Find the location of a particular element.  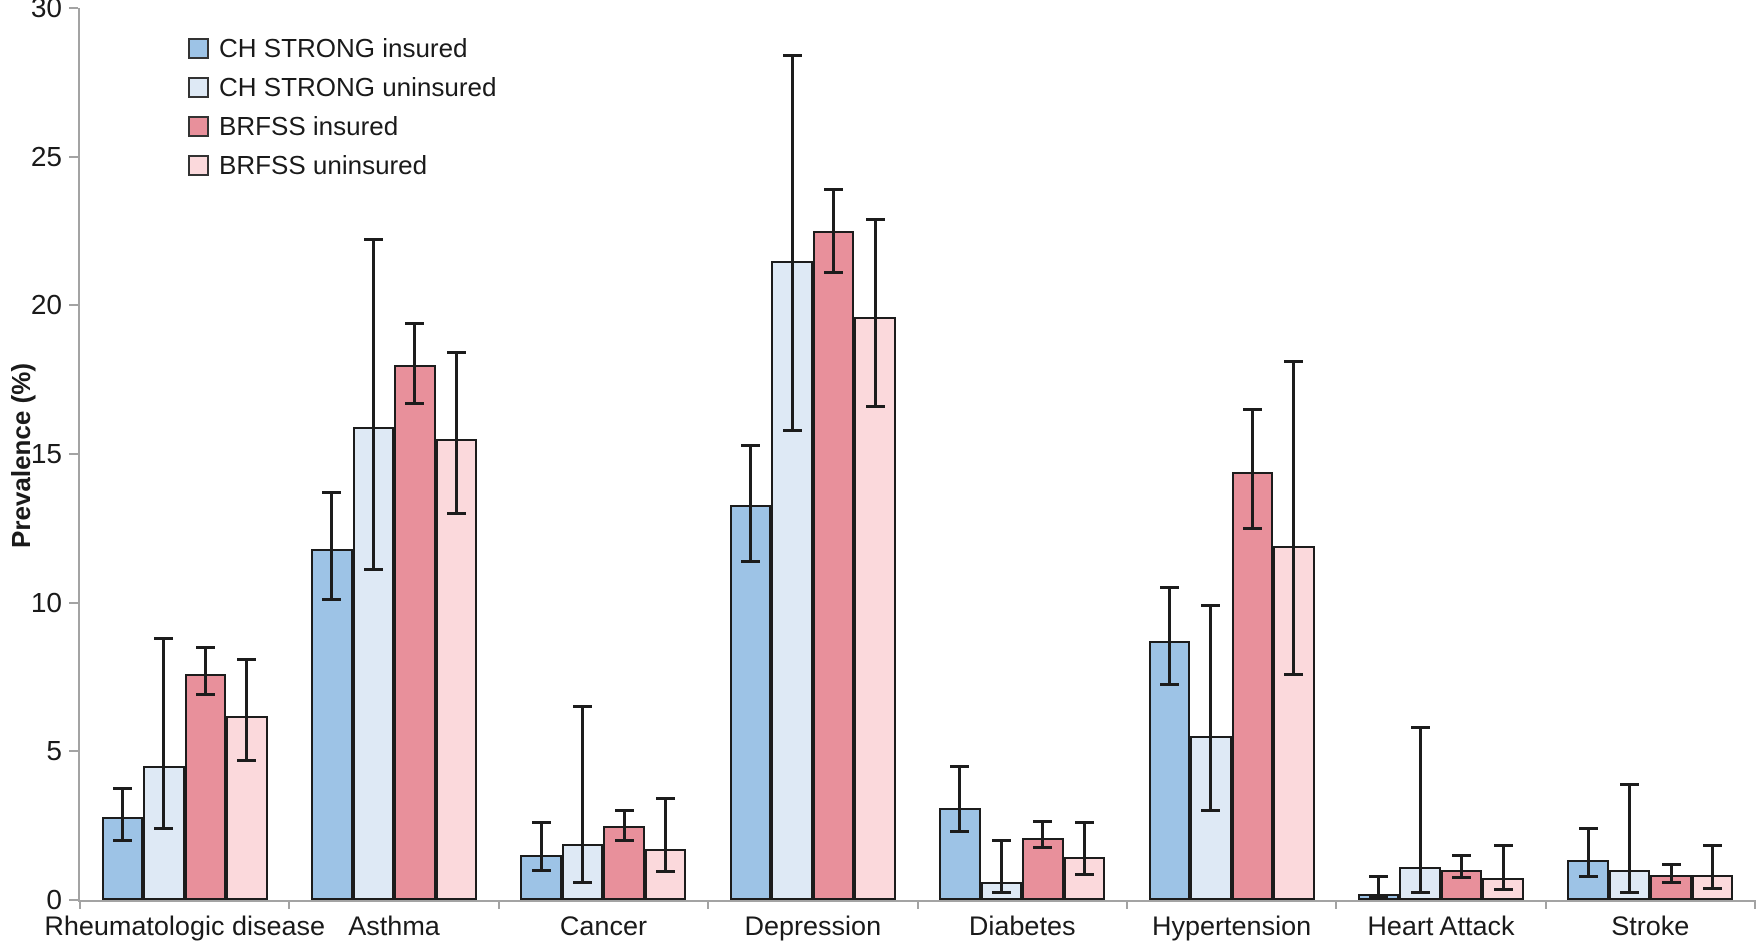

y-axis-tick-label: 25 is located at coordinates (46, 156).